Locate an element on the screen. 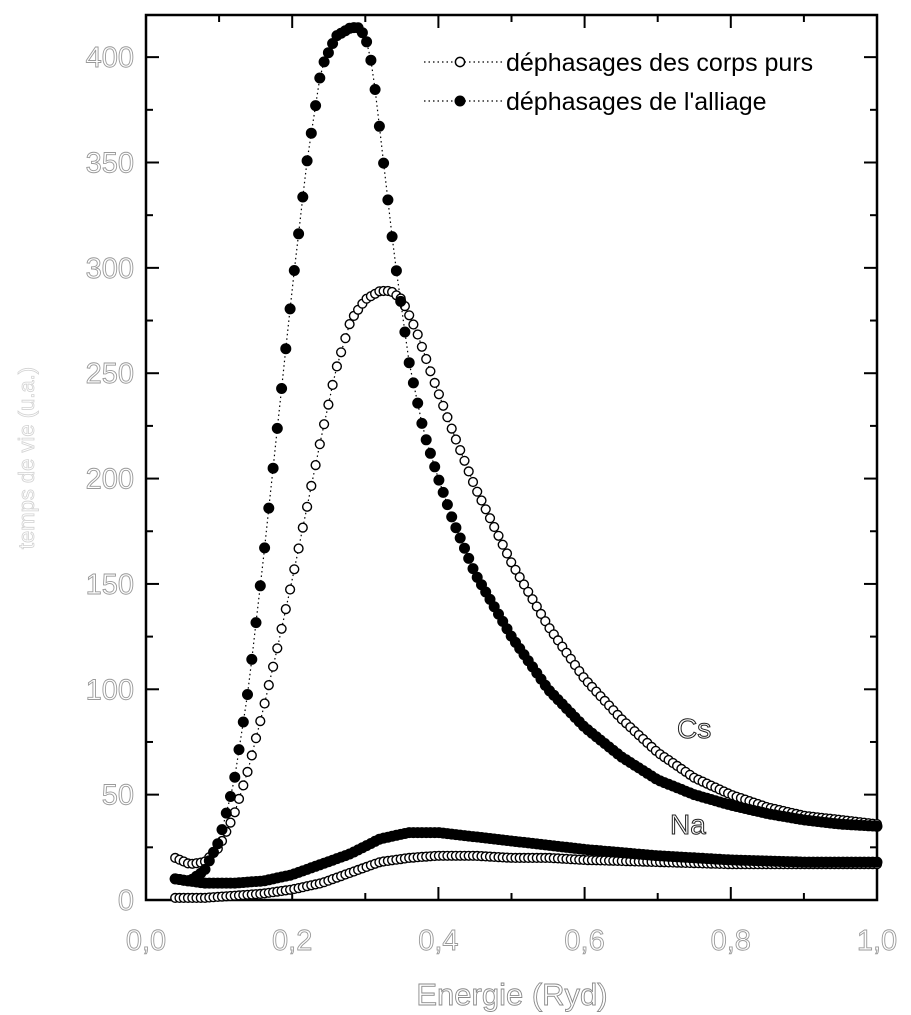  y-tick-label: 250 is located at coordinates (110, 374).